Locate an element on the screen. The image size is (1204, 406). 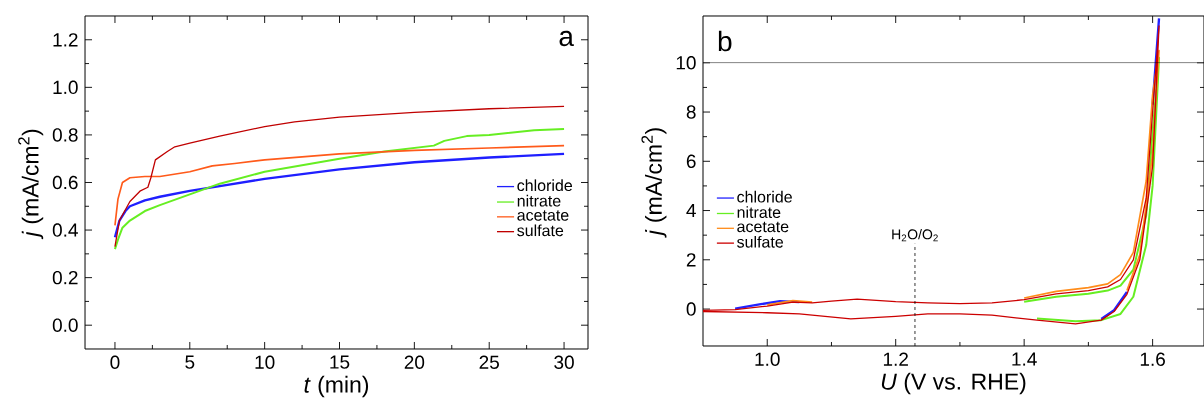
x-tick-label: 10 is located at coordinates (265, 362).